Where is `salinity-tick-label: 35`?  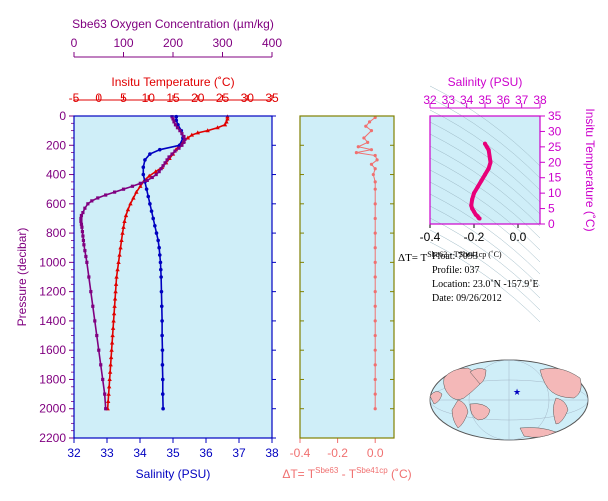
salinity-tick-label: 35 is located at coordinates (173, 453).